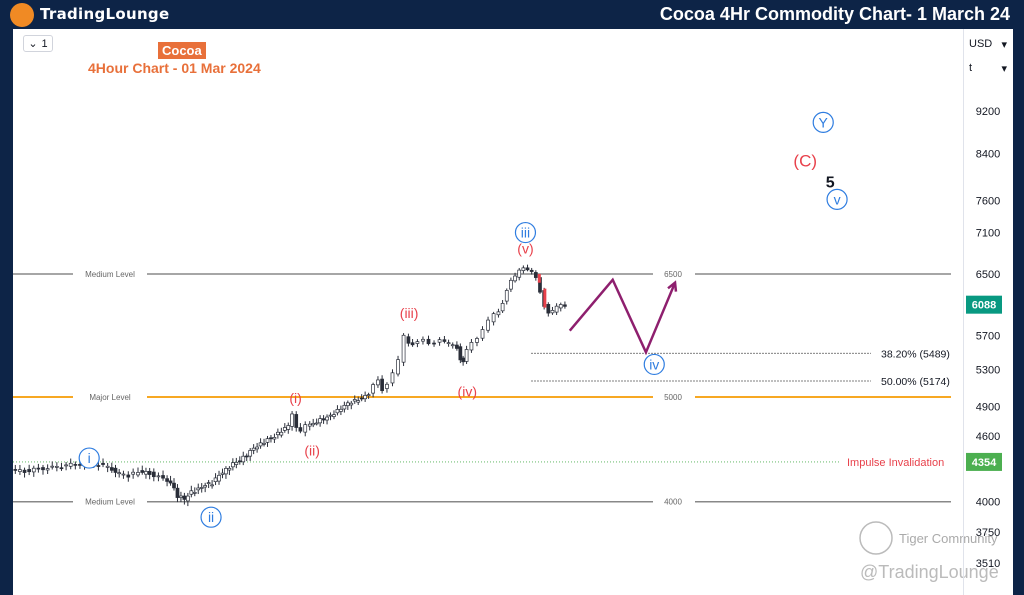 Image resolution: width=1024 pixels, height=595 pixels. I want to click on invalidation-badge-value: 4354, so click(984, 463).